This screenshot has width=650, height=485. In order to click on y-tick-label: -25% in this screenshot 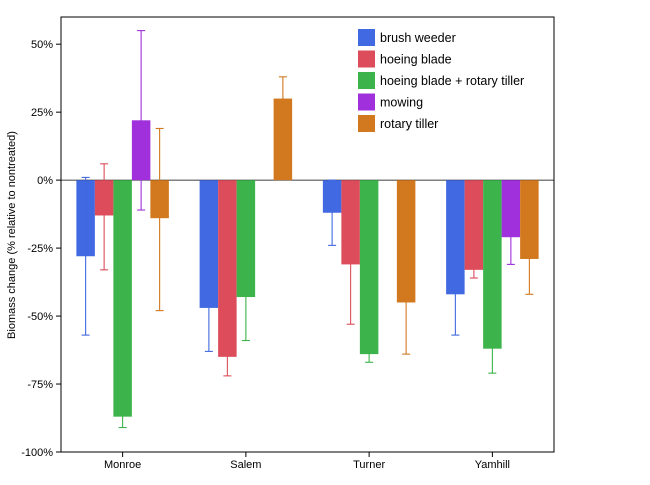, I will do `click(40, 249)`.